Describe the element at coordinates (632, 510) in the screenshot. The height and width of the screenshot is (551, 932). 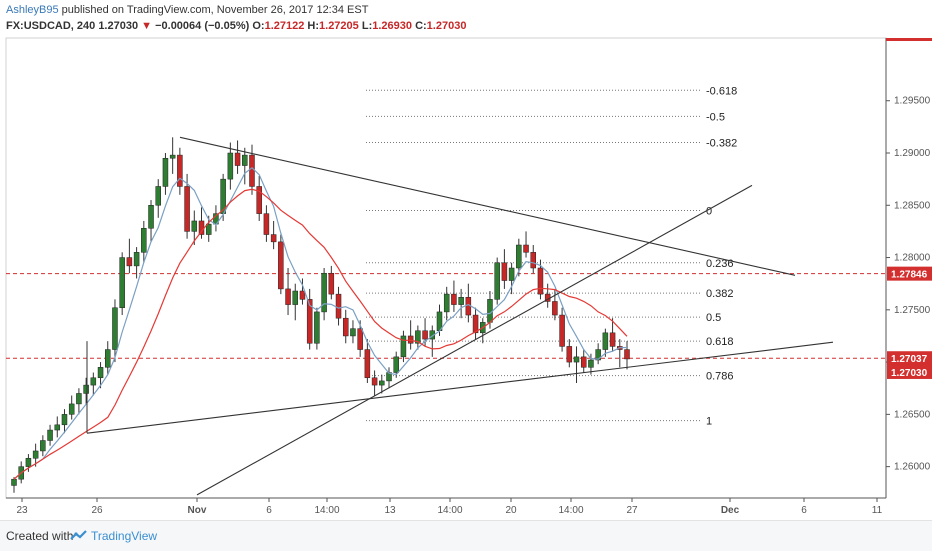
I see `time-tick-label: 27` at that location.